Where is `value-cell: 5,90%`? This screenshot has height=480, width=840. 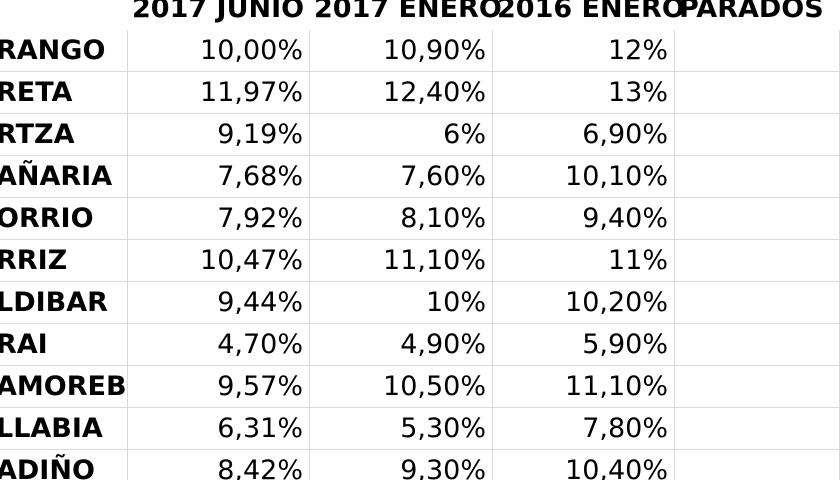 value-cell: 5,90% is located at coordinates (584, 345).